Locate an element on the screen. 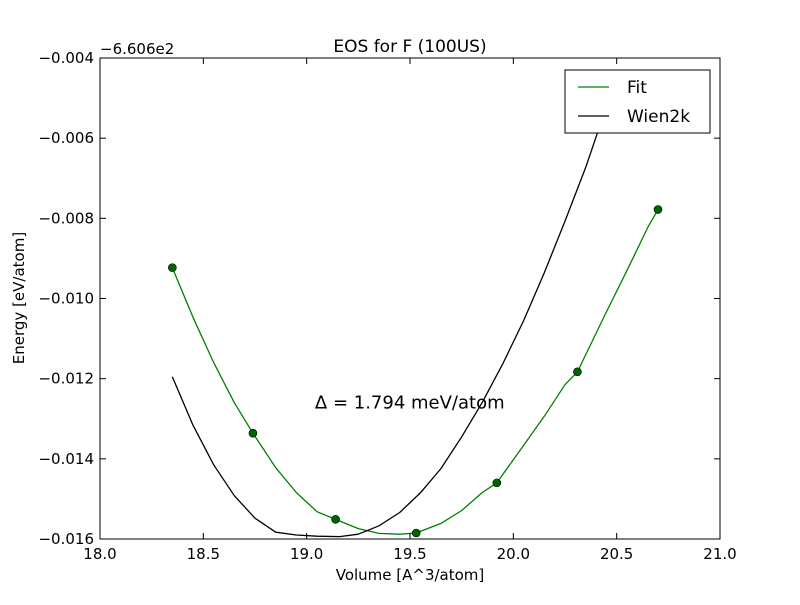 The image size is (800, 605). y-axis-label: Energy [eV/atom] is located at coordinates (19, 298).